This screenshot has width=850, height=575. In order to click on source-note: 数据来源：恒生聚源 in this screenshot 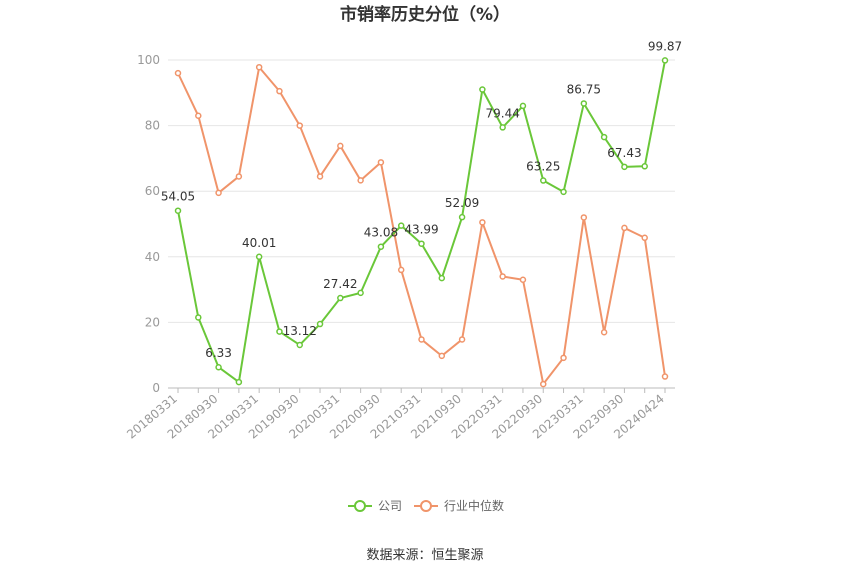, I will do `click(424, 555)`.